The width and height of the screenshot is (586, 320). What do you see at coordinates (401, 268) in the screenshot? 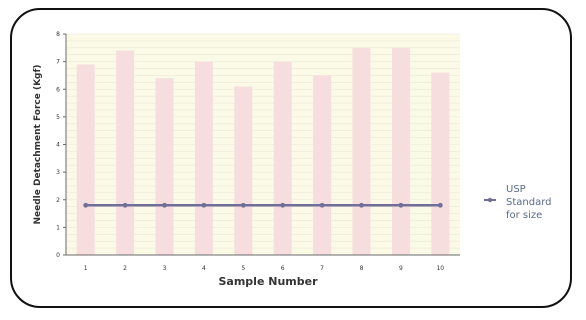
I see `x-tick-label: 9` at bounding box center [401, 268].